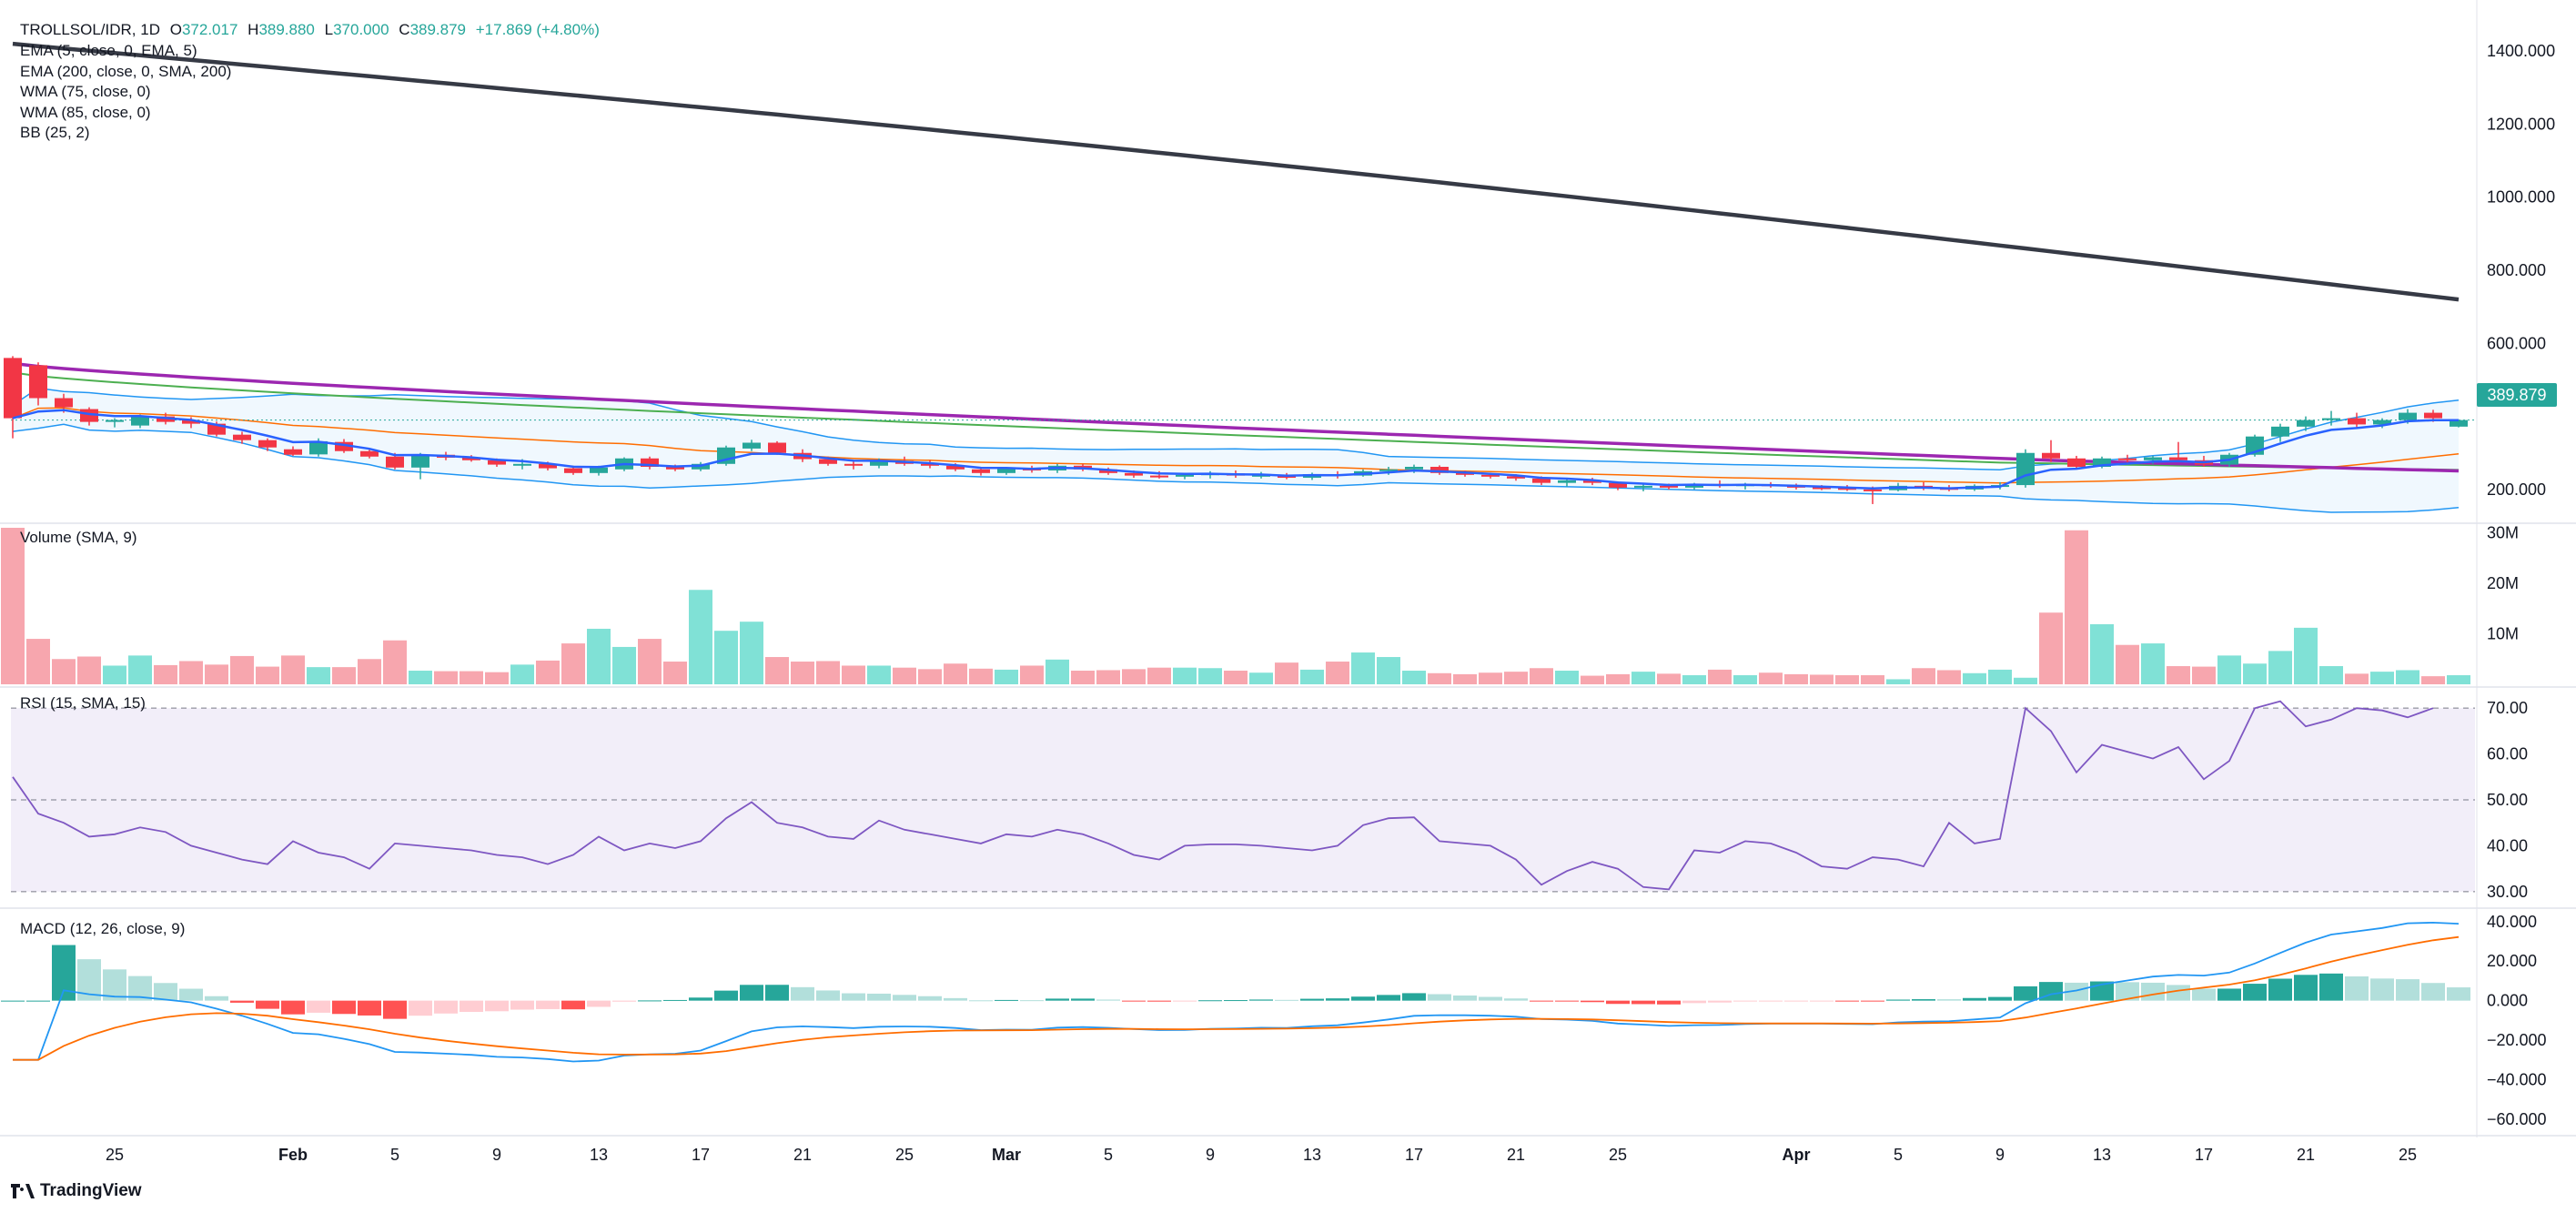 The image size is (2576, 1213). I want to click on macd-axis-label: 20.000, so click(2512, 961).